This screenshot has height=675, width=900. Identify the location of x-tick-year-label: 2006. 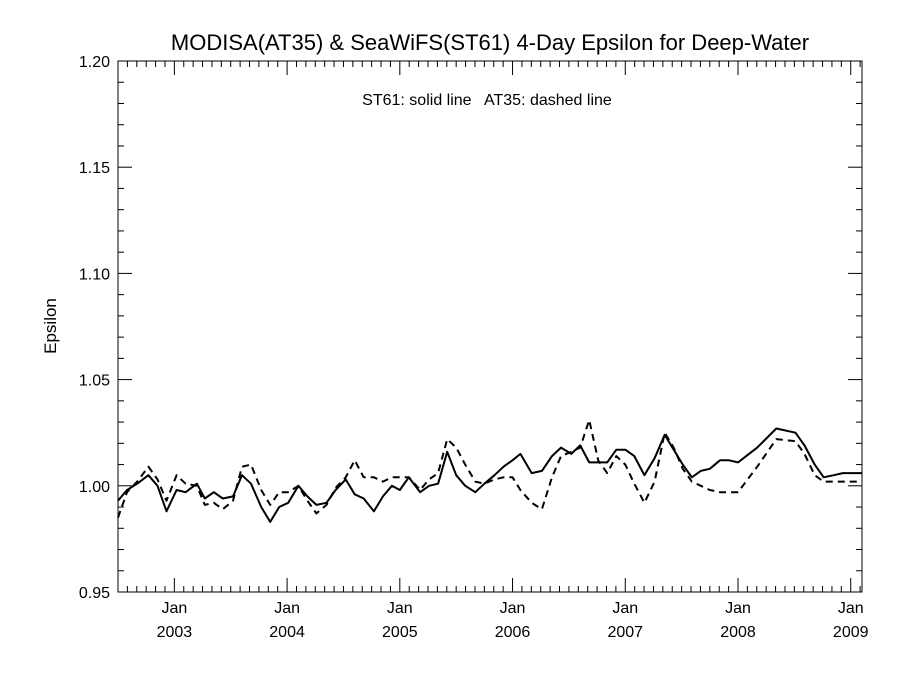
(513, 632).